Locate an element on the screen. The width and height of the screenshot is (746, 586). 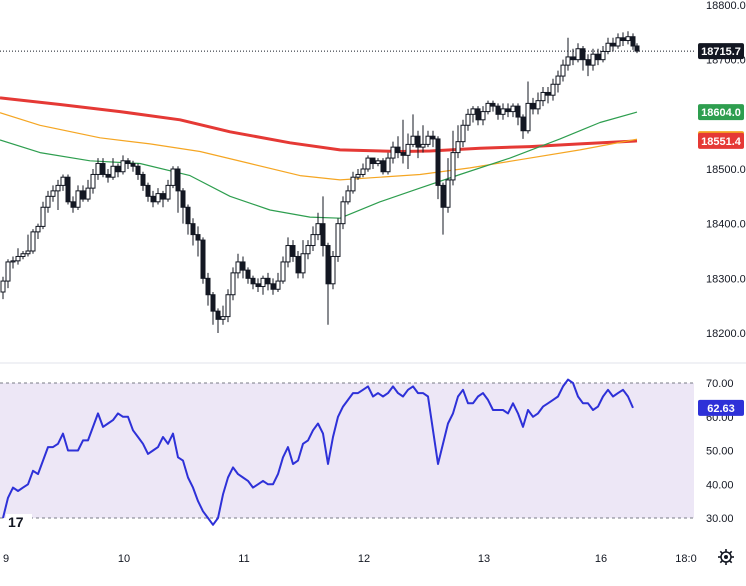
price-badge-label: 18604.0 is located at coordinates (721, 113).